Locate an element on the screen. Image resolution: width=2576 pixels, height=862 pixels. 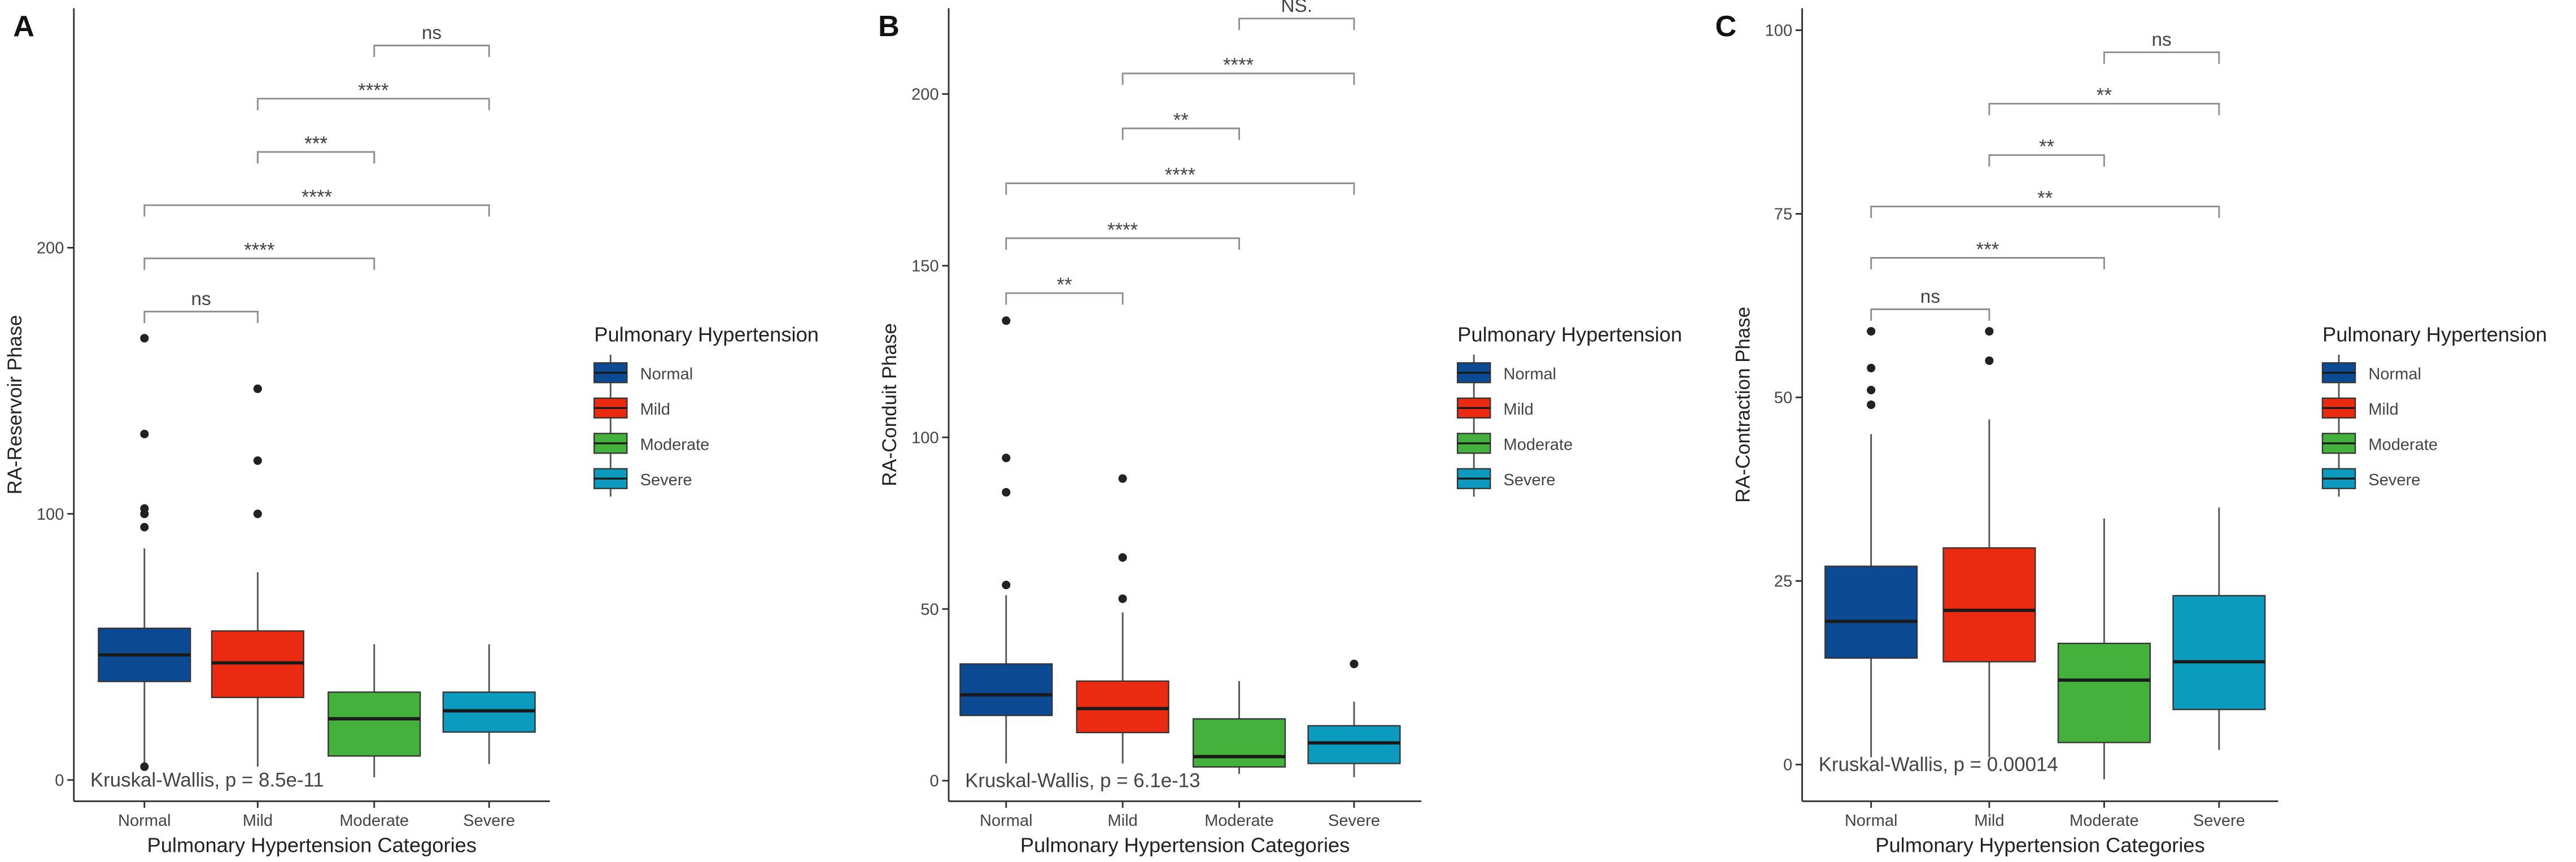
panel-label: C is located at coordinates (1726, 26).